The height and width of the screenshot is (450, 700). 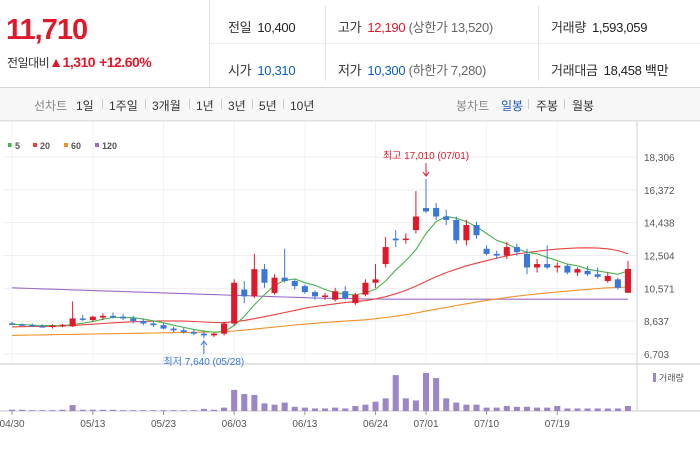 I want to click on x-tick-label: 07/10, so click(x=486, y=424).